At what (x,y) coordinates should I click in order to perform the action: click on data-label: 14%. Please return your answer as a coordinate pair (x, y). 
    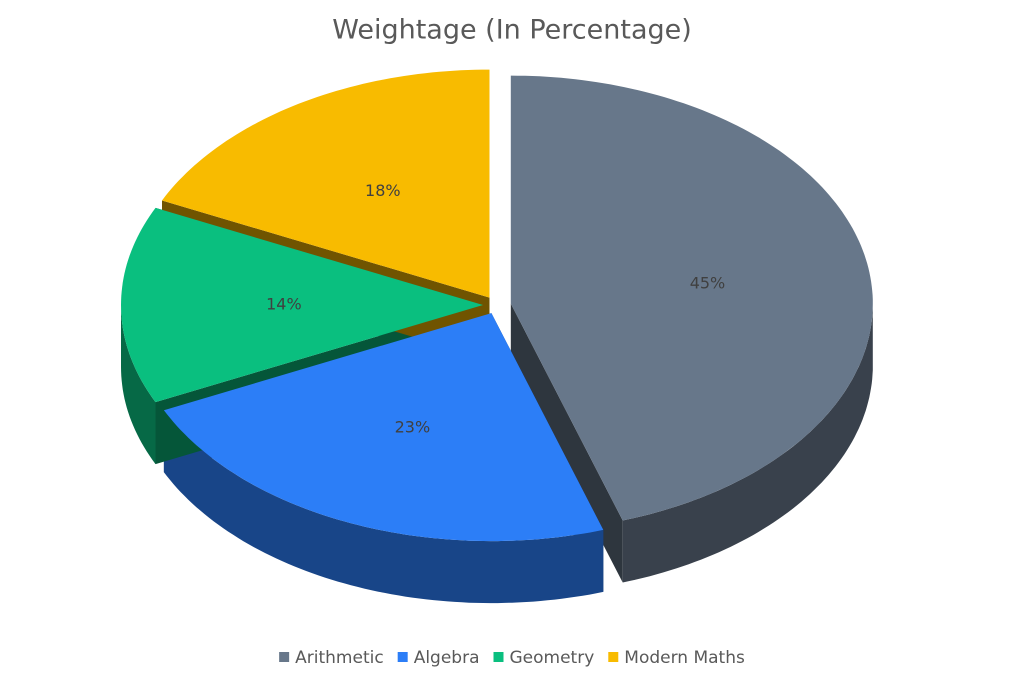
    Looking at the image, I should click on (284, 304).